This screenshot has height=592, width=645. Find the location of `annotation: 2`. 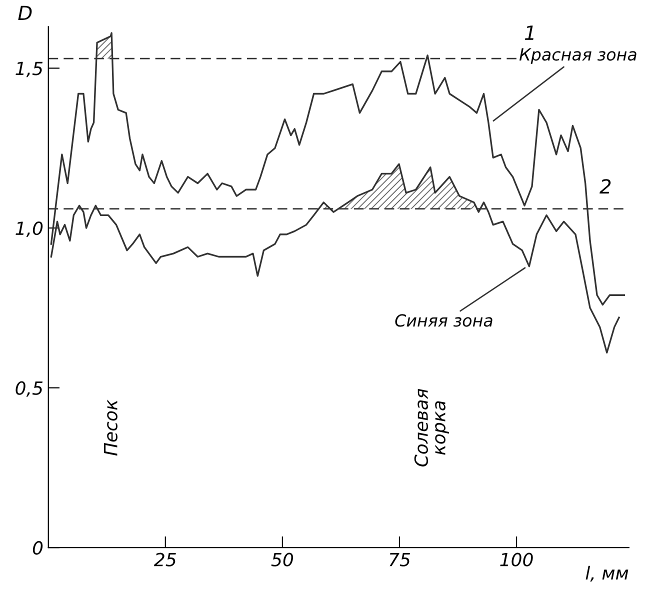

annotation: 2 is located at coordinates (605, 186).